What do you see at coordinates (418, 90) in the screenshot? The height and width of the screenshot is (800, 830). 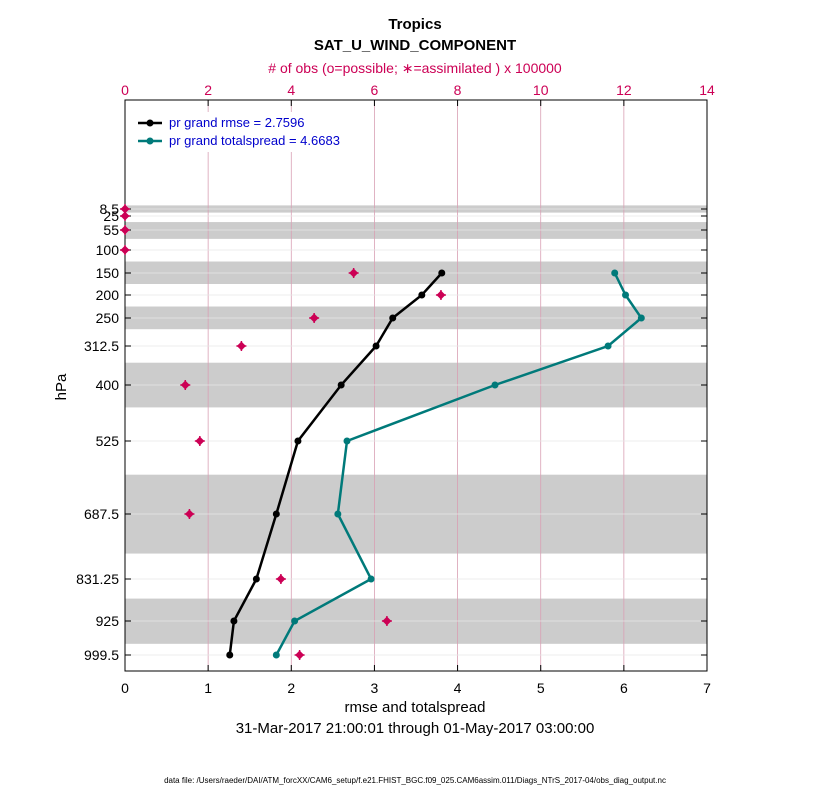 I see `top-axis-ticks: 0 2 4 6 8 10 12 14` at bounding box center [418, 90].